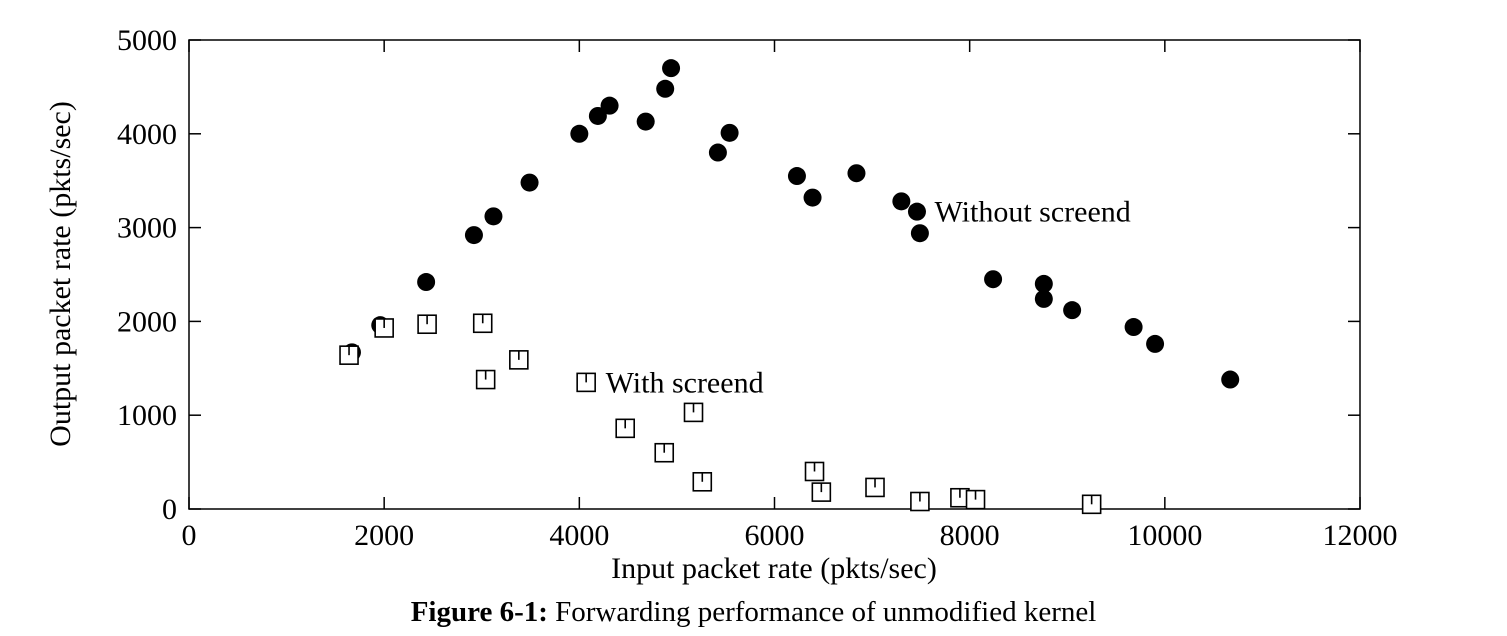 This screenshot has height=636, width=1507. What do you see at coordinates (147, 321) in the screenshot?
I see `y-tick-label: 2000` at bounding box center [147, 321].